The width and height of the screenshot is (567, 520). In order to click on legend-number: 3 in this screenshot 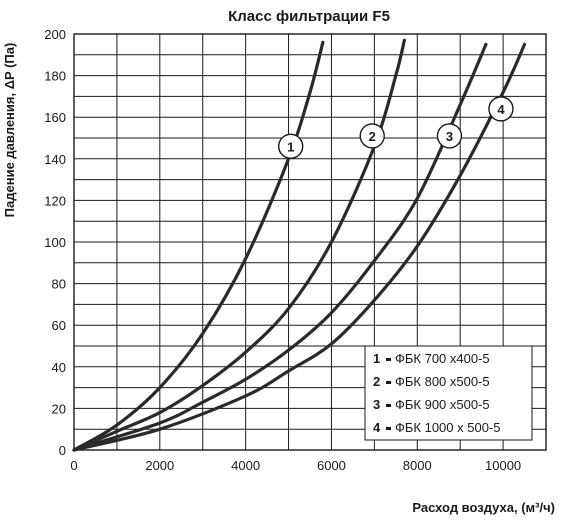, I will do `click(376, 404)`.